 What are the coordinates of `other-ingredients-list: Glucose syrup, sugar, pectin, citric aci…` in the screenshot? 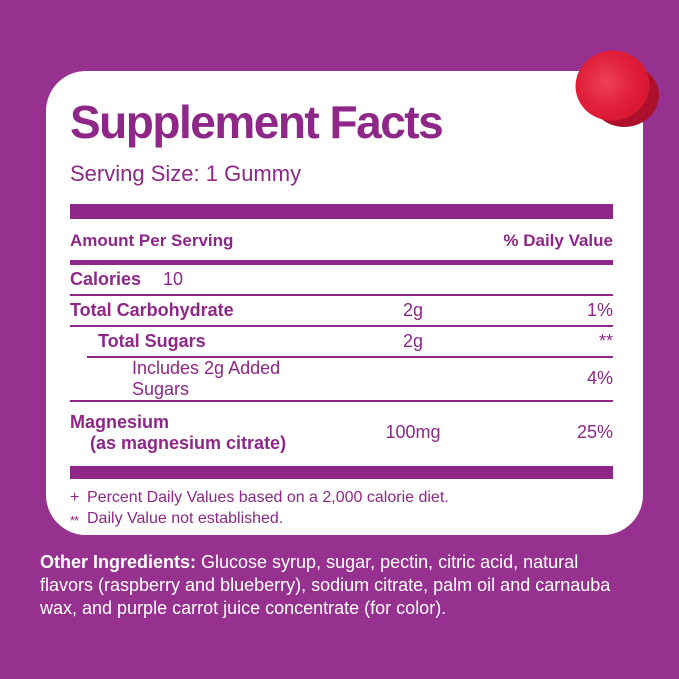 It's located at (325, 585).